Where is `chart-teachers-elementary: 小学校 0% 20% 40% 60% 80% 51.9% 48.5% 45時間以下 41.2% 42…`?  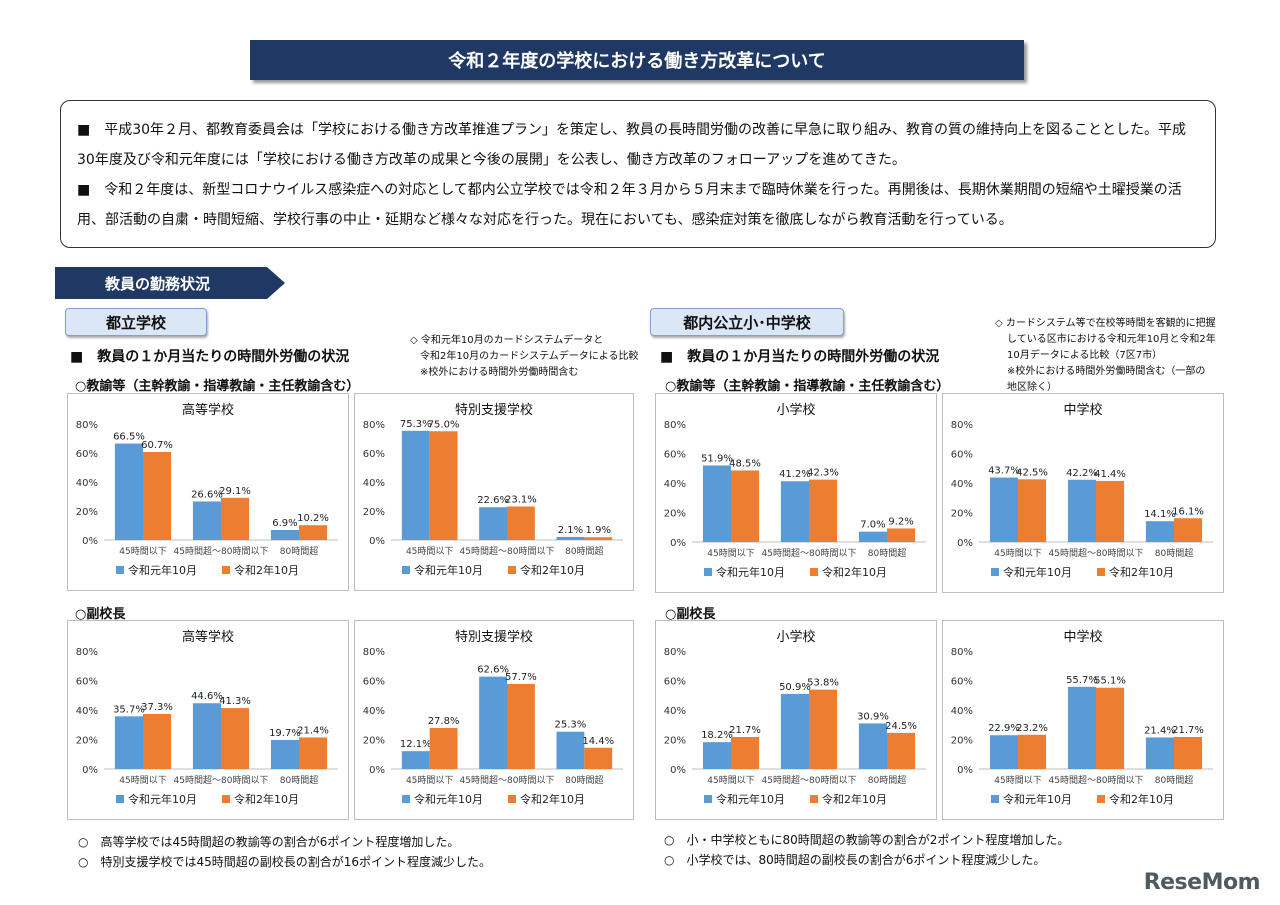 chart-teachers-elementary: 小学校 0% 20% 40% 60% 80% 51.9% 48.5% 45時間以下 41.2% 42… is located at coordinates (796, 493).